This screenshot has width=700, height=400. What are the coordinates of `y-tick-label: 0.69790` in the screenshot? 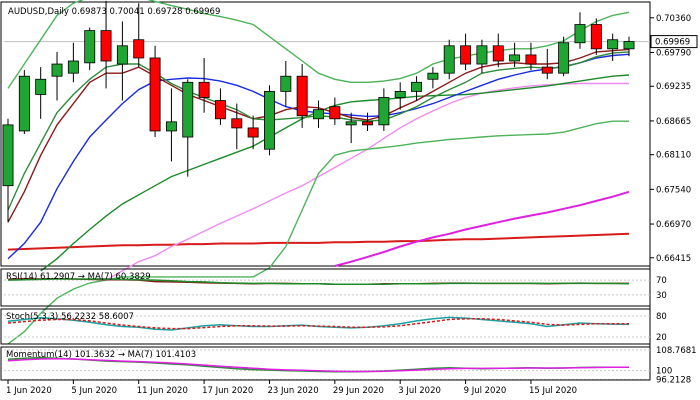 It's located at (673, 53).